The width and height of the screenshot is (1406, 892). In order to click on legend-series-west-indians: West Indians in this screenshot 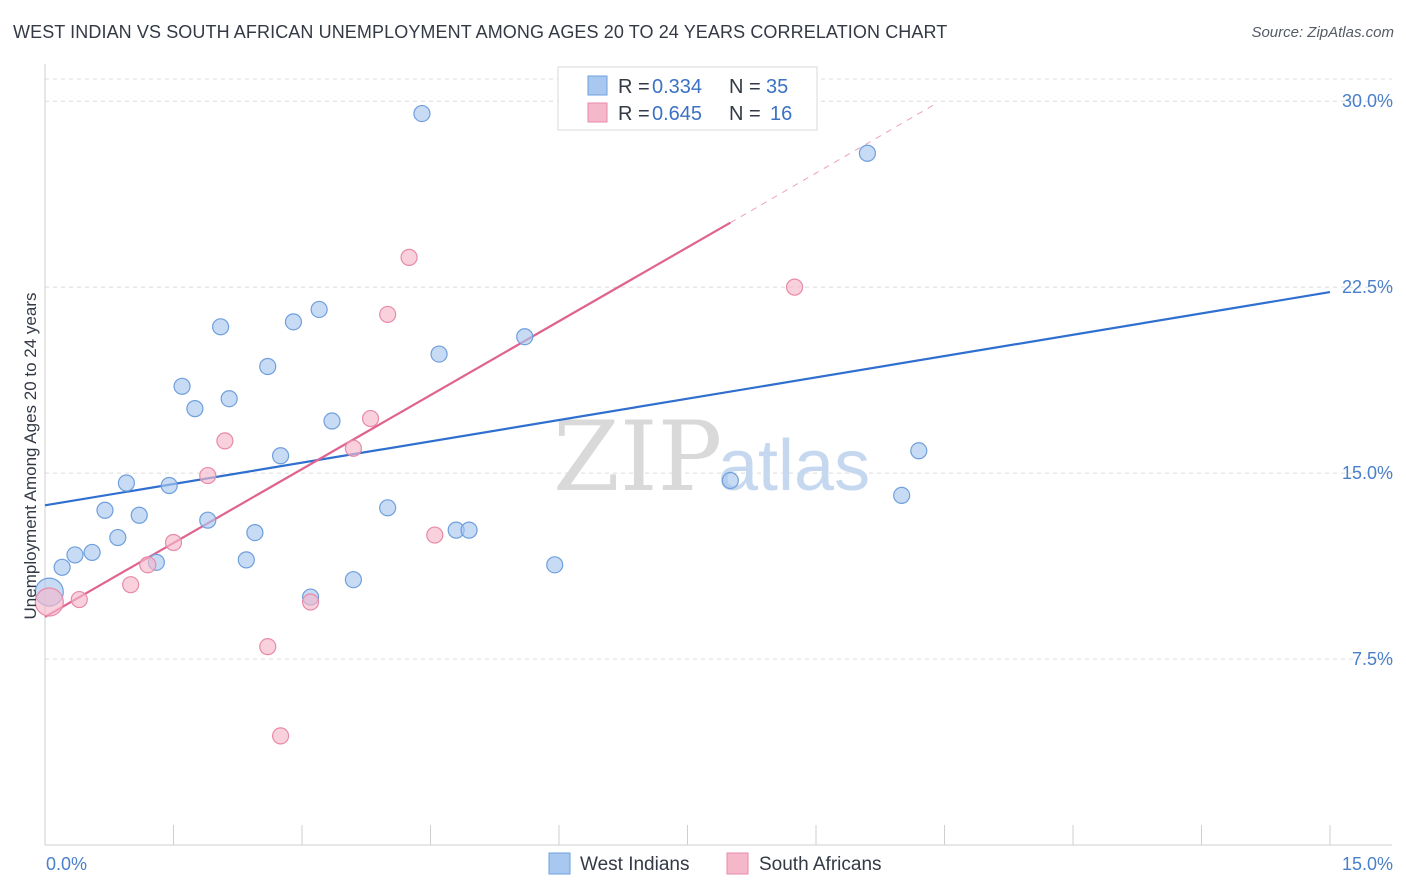, I will do `click(634, 864)`.